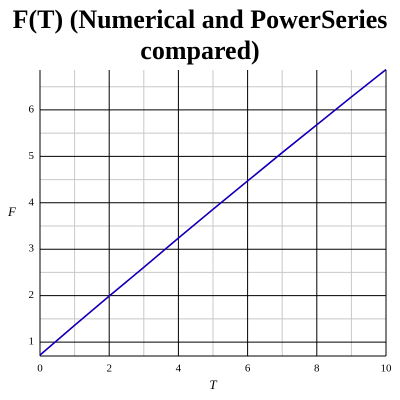 Image resolution: width=400 pixels, height=400 pixels. What do you see at coordinates (179, 369) in the screenshot?
I see `x-tick-label: 4` at bounding box center [179, 369].